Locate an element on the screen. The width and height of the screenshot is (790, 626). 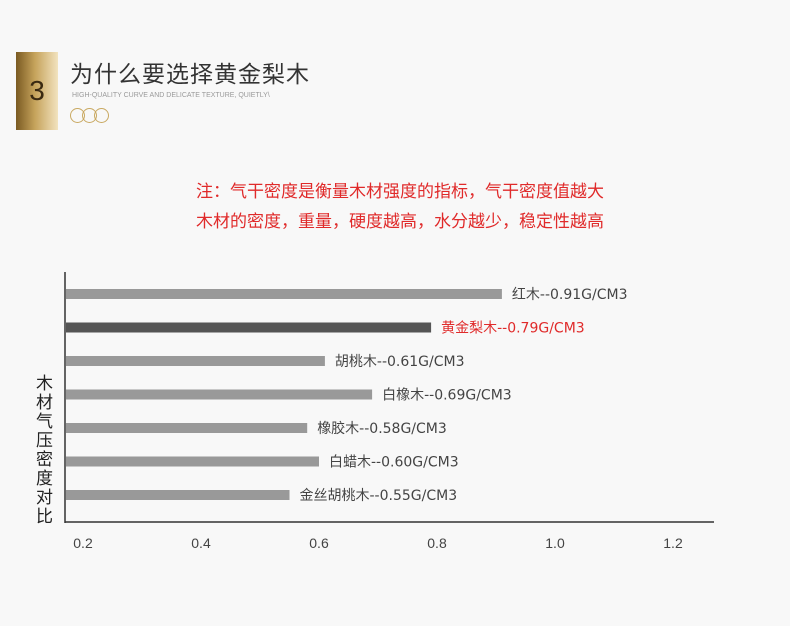
x-tick-label: 0.4 is located at coordinates (201, 543).